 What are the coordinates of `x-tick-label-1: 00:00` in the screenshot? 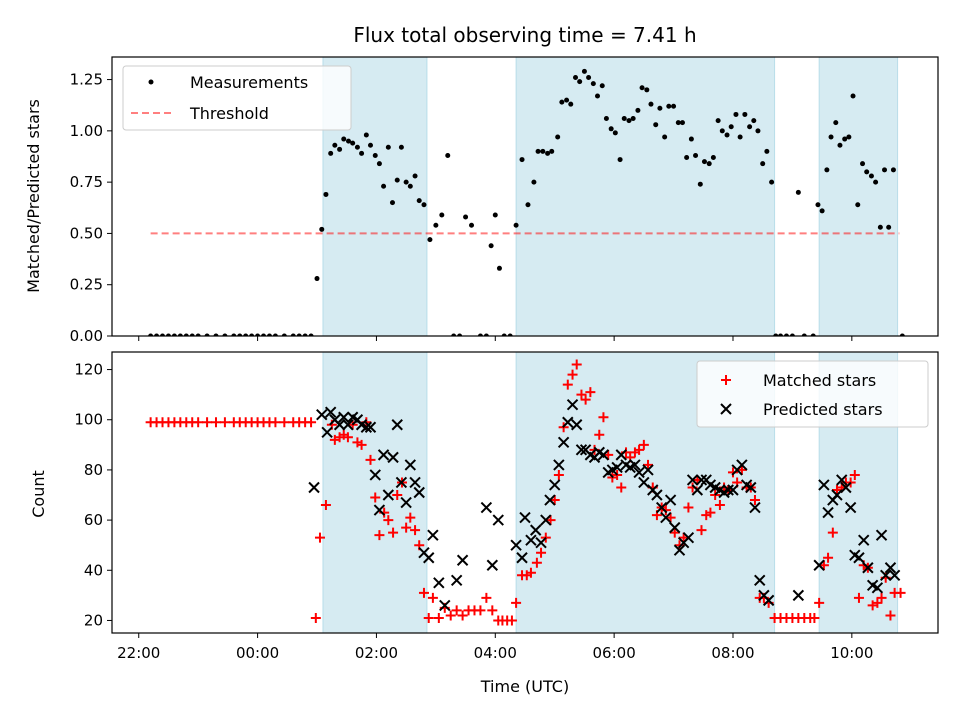 It's located at (257, 653).